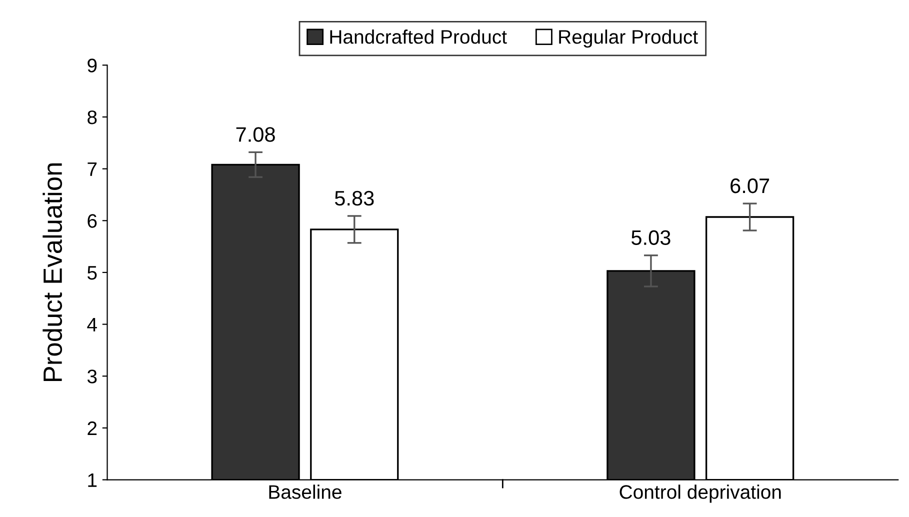 The width and height of the screenshot is (909, 517). Describe the element at coordinates (354, 198) in the screenshot. I see `data-label: 5.83` at that location.